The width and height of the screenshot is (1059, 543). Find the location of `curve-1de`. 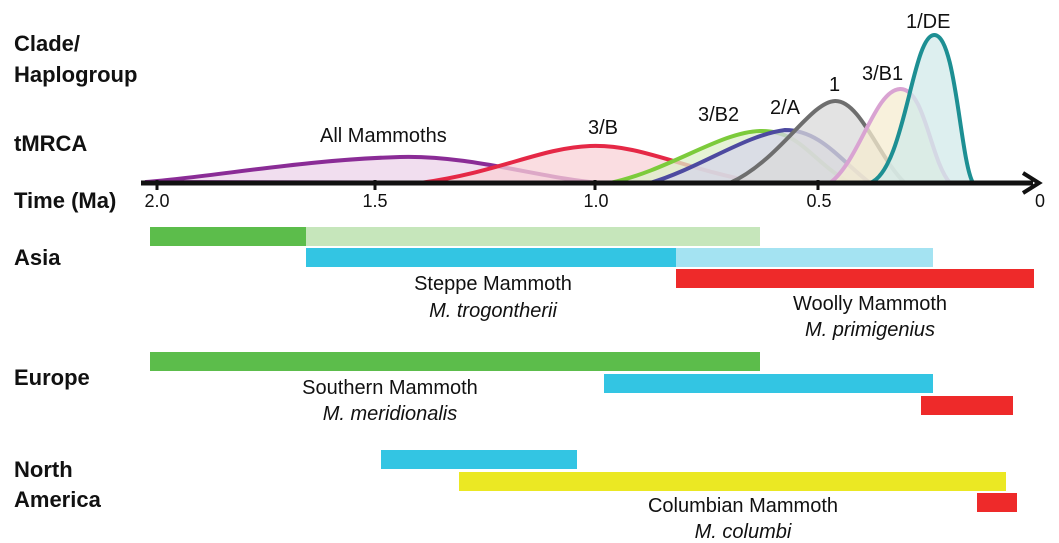

curve-1de is located at coordinates (921, 108).